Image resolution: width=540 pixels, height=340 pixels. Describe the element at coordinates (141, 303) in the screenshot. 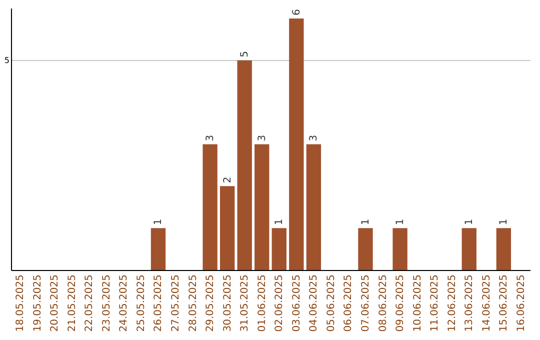

I see `x-tick-label: 25.05.2025` at that location.